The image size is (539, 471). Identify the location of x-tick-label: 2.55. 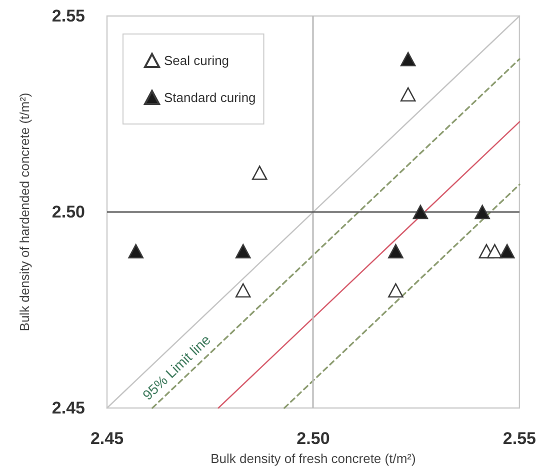
(519, 438).